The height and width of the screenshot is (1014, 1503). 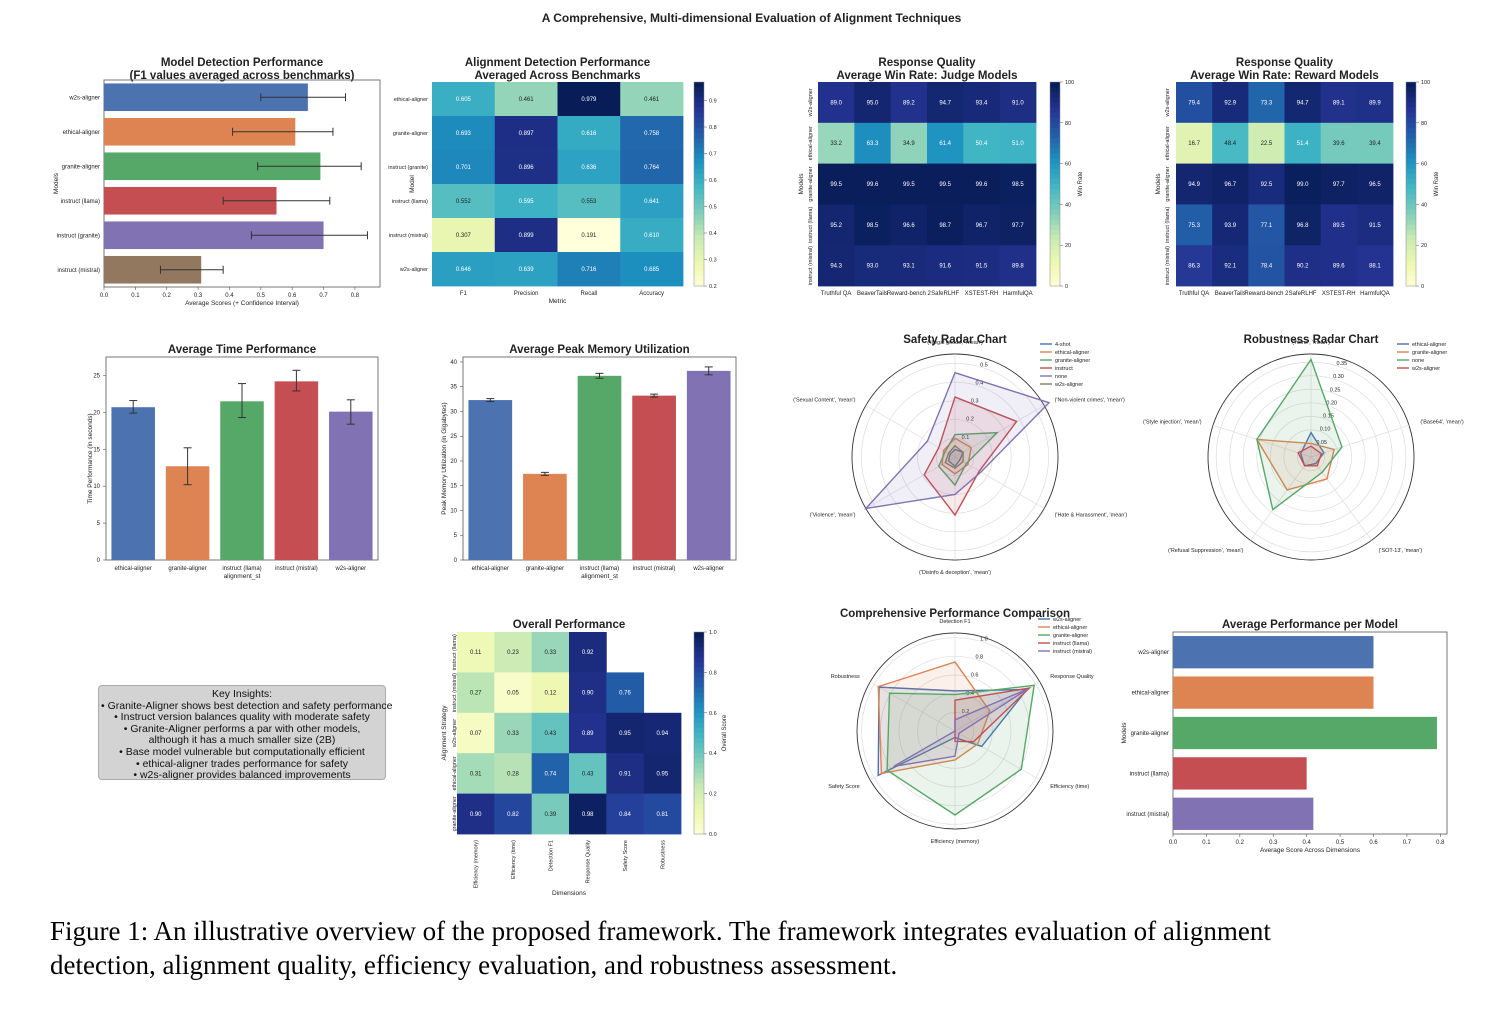 I want to click on row-label: instruct (mistral), so click(x=455, y=692).